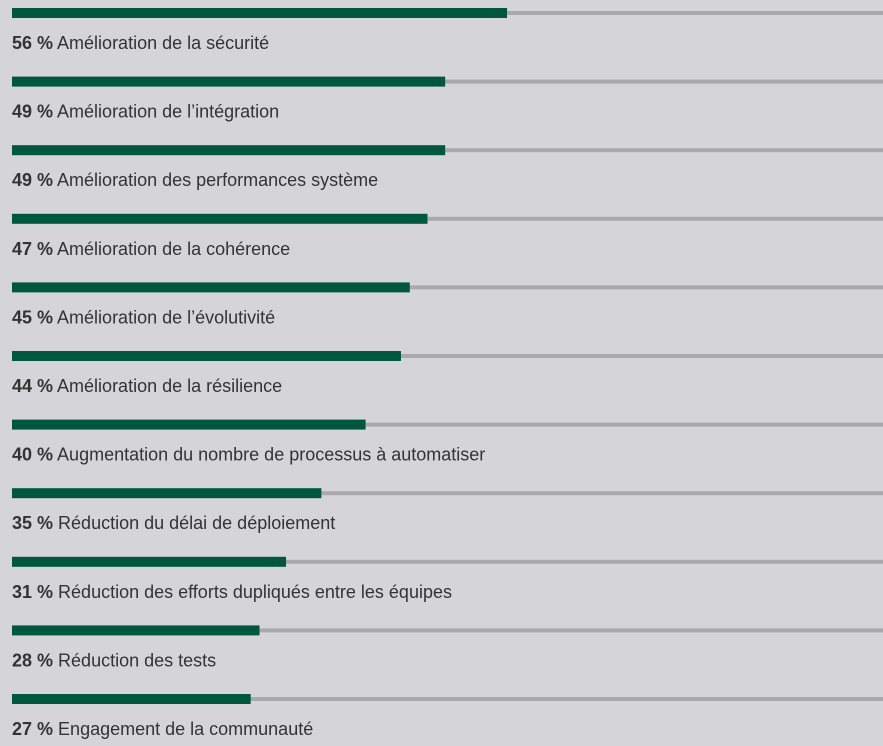 The width and height of the screenshot is (883, 746). I want to click on bar-label: 47 % Amélioration de la cohérence, so click(151, 249).